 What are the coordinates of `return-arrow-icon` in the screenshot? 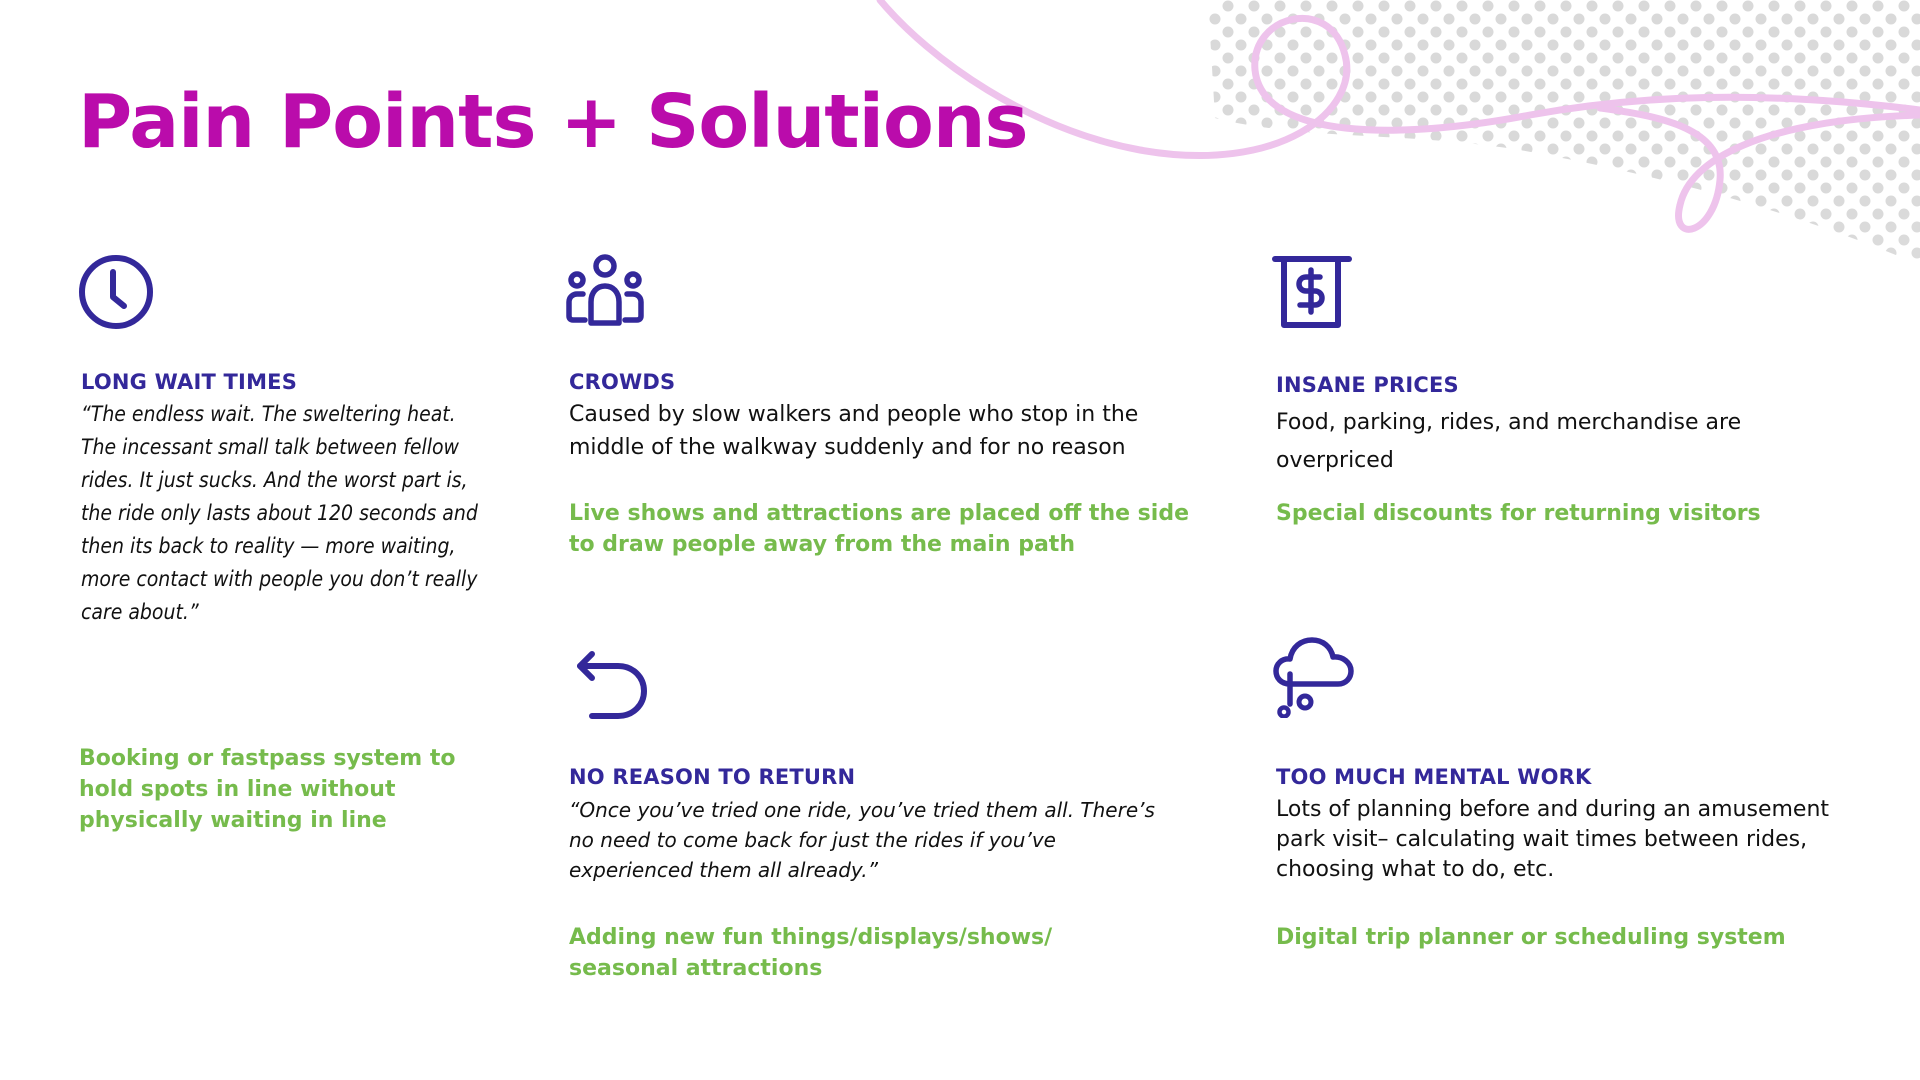 It's located at (614, 684).